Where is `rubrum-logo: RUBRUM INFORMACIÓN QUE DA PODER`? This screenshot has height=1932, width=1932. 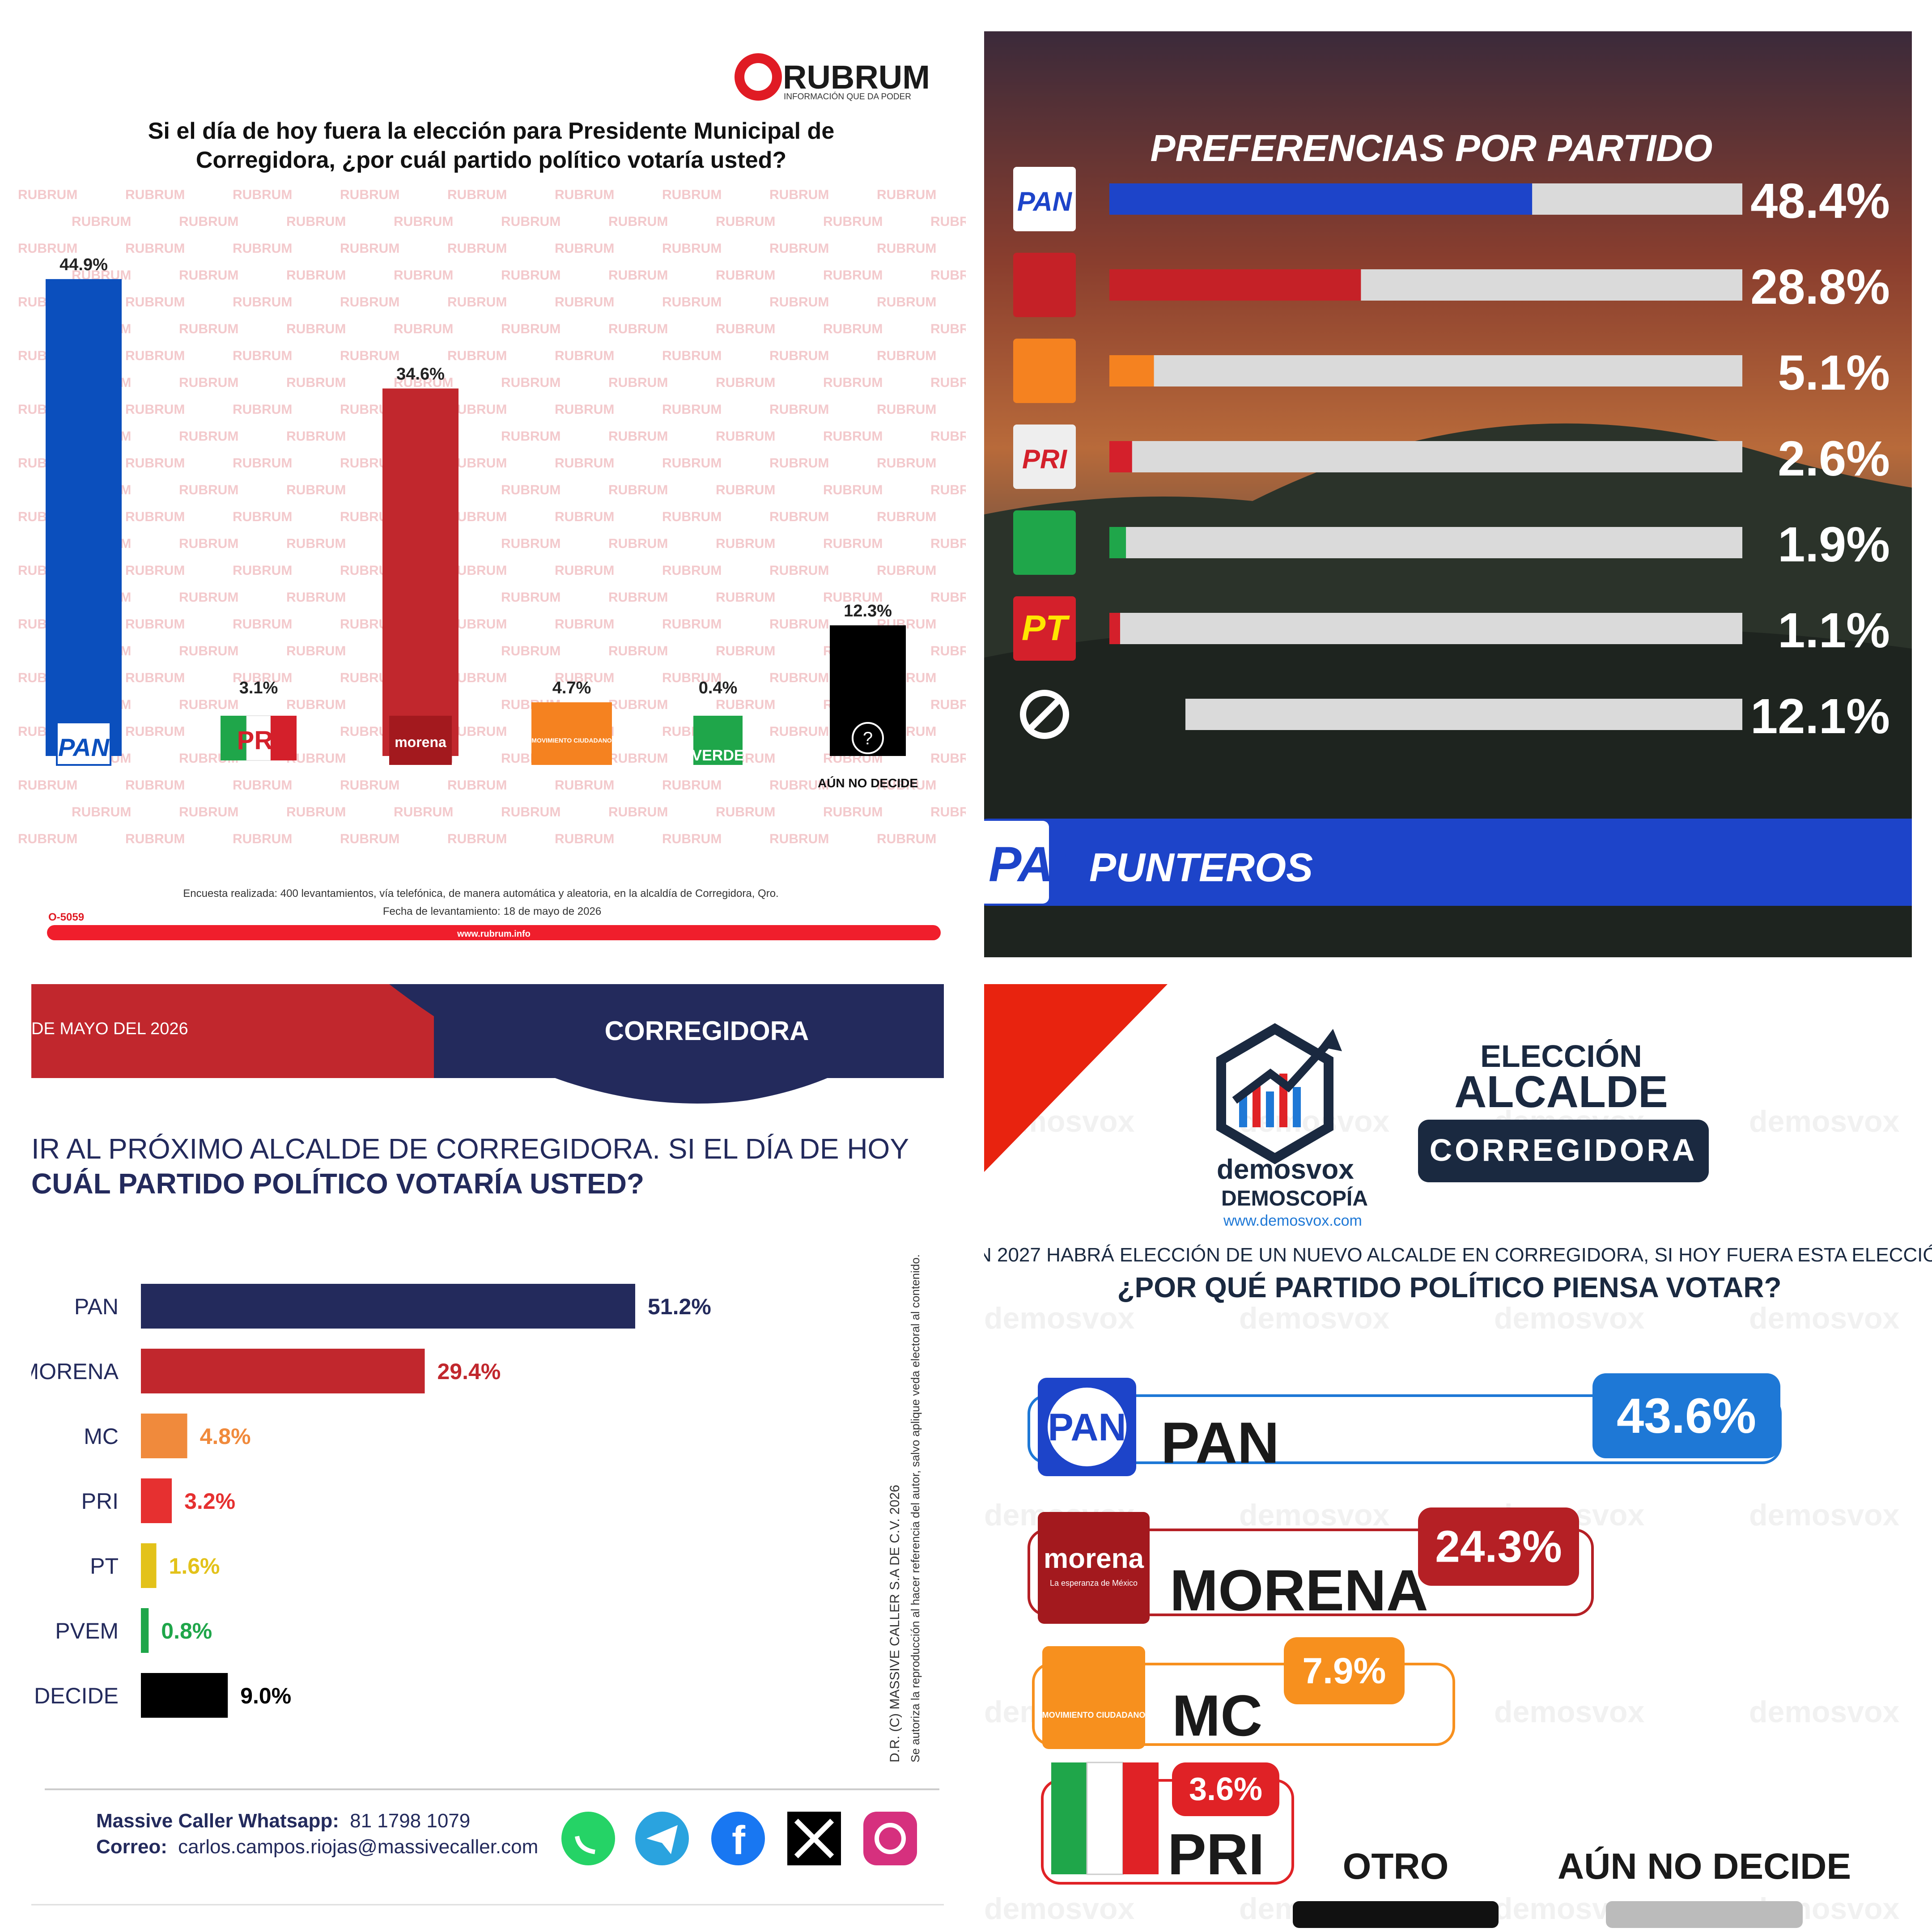 rubrum-logo: RUBRUM INFORMACIÓN QUE DA PODER is located at coordinates (832, 77).